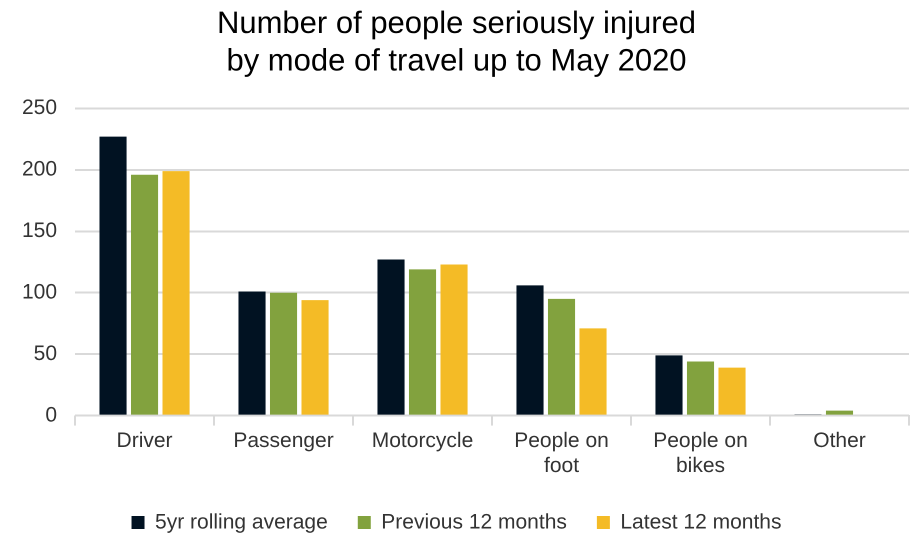 This screenshot has height=547, width=915. What do you see at coordinates (474, 522) in the screenshot?
I see `legend-label: Previous 12 months` at bounding box center [474, 522].